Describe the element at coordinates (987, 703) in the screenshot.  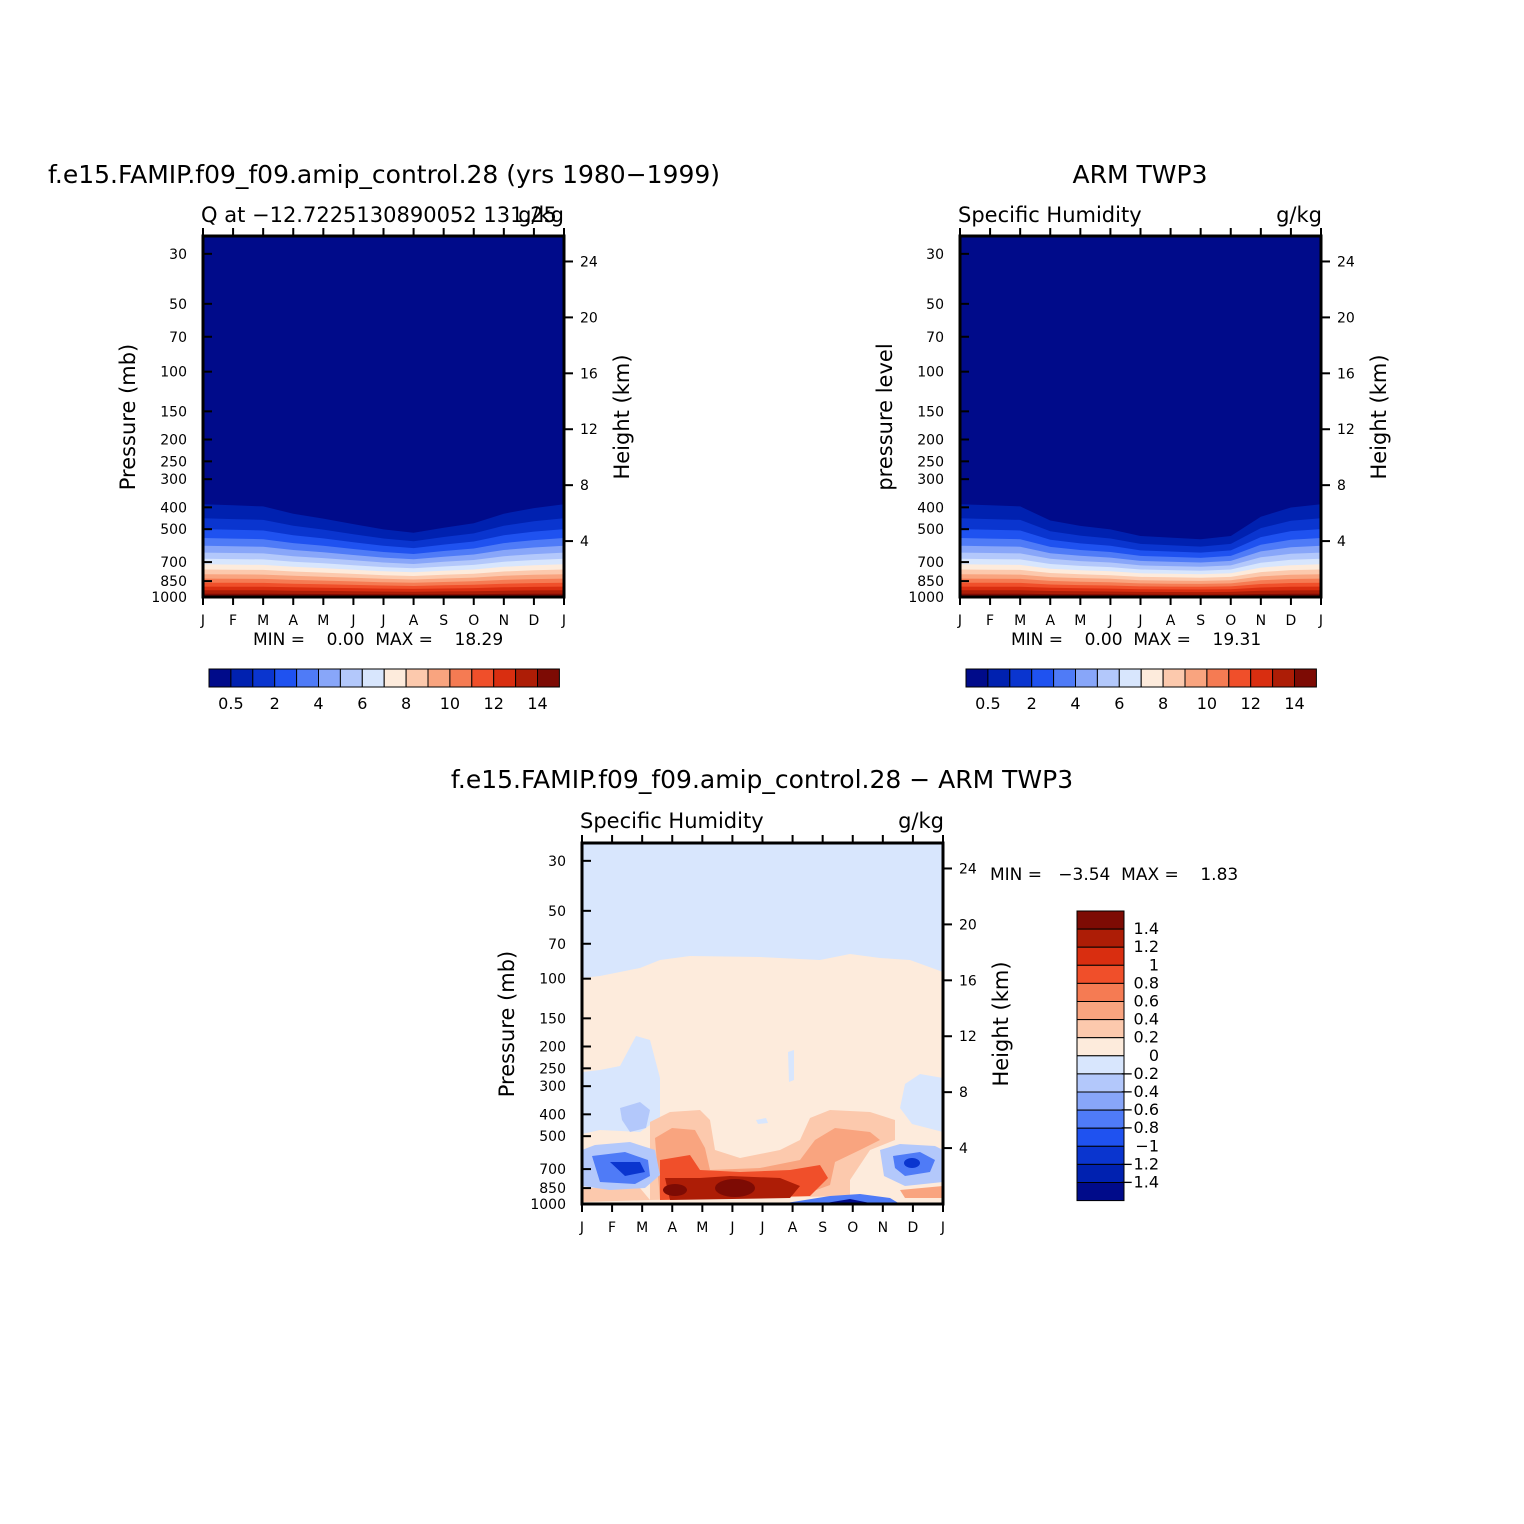
I see `colorbar-label: 0.5` at that location.